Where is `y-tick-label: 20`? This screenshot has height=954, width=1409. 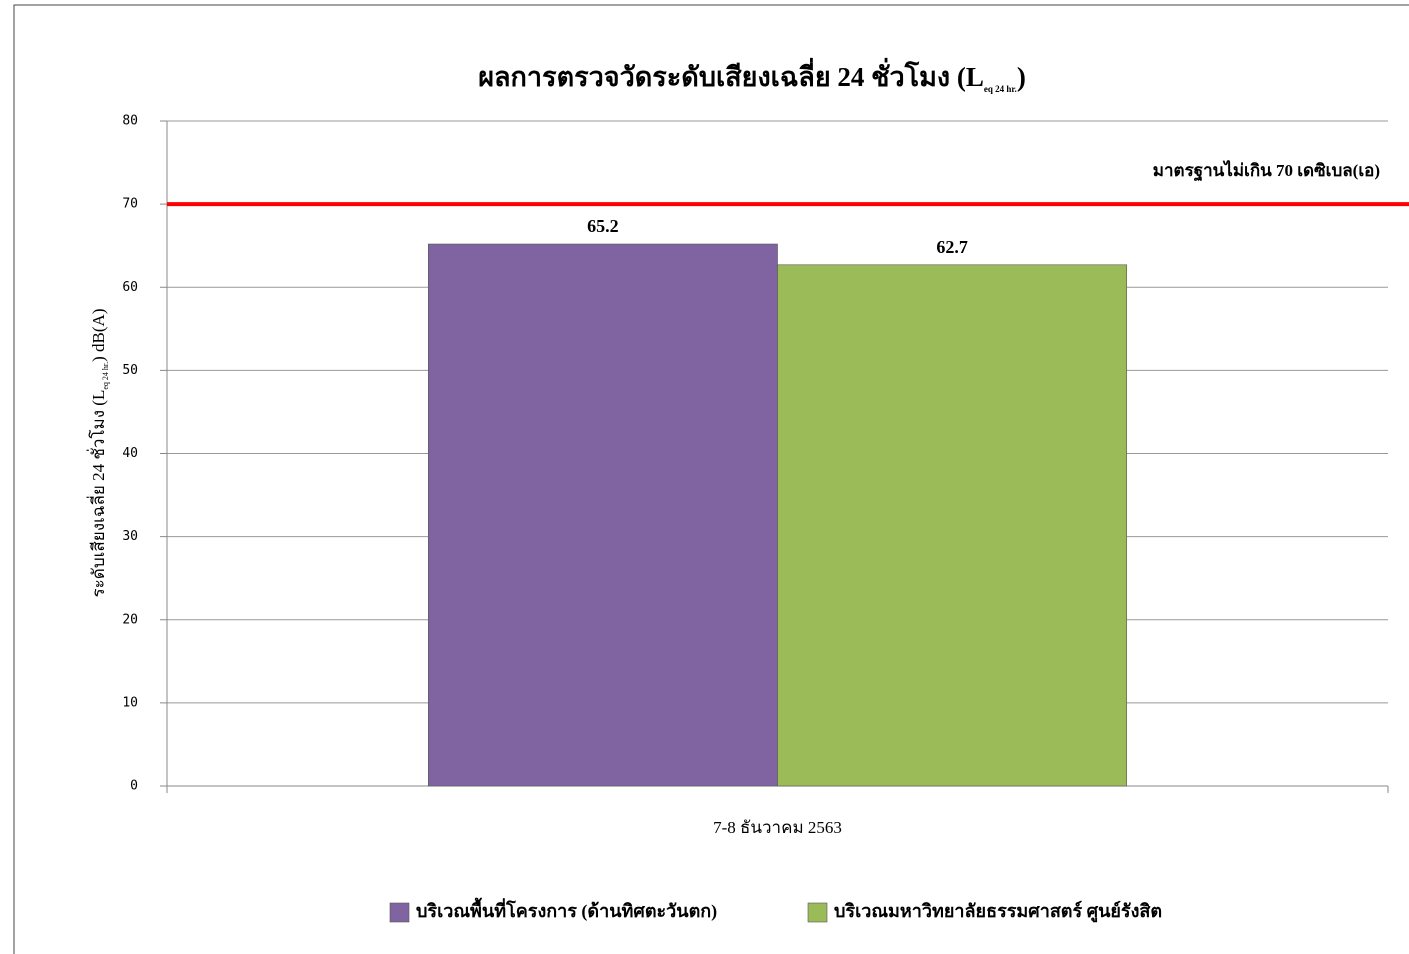
y-tick-label: 20 is located at coordinates (130, 619).